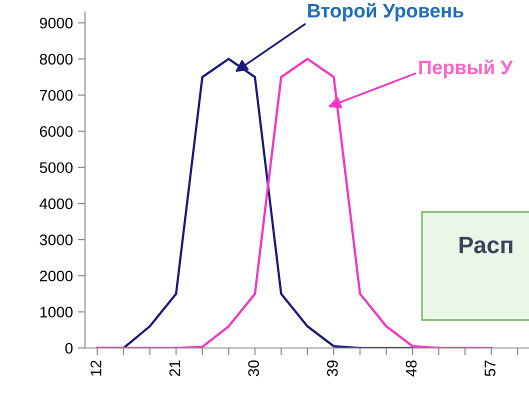 This screenshot has width=529, height=405. I want to click on x-tick-label: 57, so click(490, 368).